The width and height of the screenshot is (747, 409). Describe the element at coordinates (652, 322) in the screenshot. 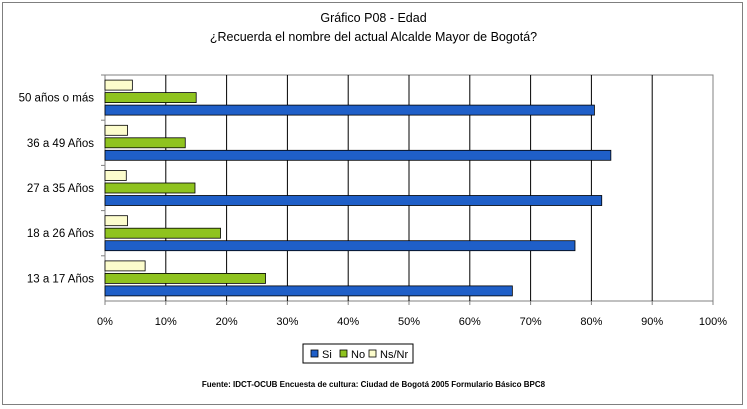

I see `x-tick-label: 90%` at that location.